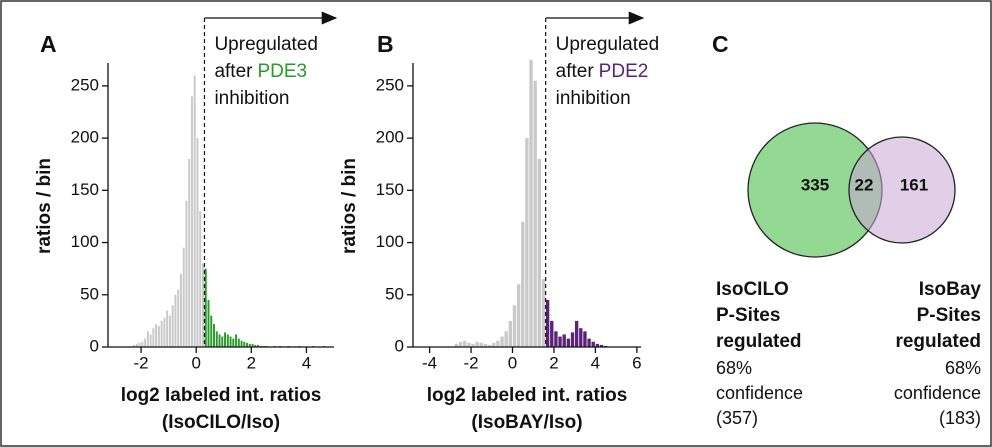 Image resolution: width=992 pixels, height=447 pixels. I want to click on set-label: P-Sites, so click(748, 315).